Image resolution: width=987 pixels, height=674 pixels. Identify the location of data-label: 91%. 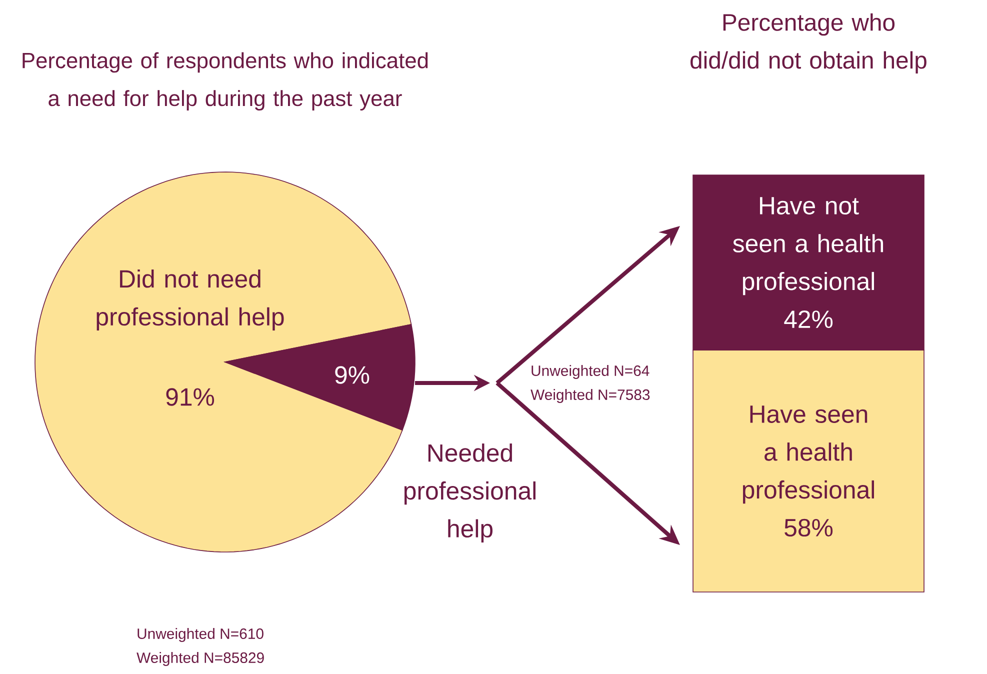
(190, 397).